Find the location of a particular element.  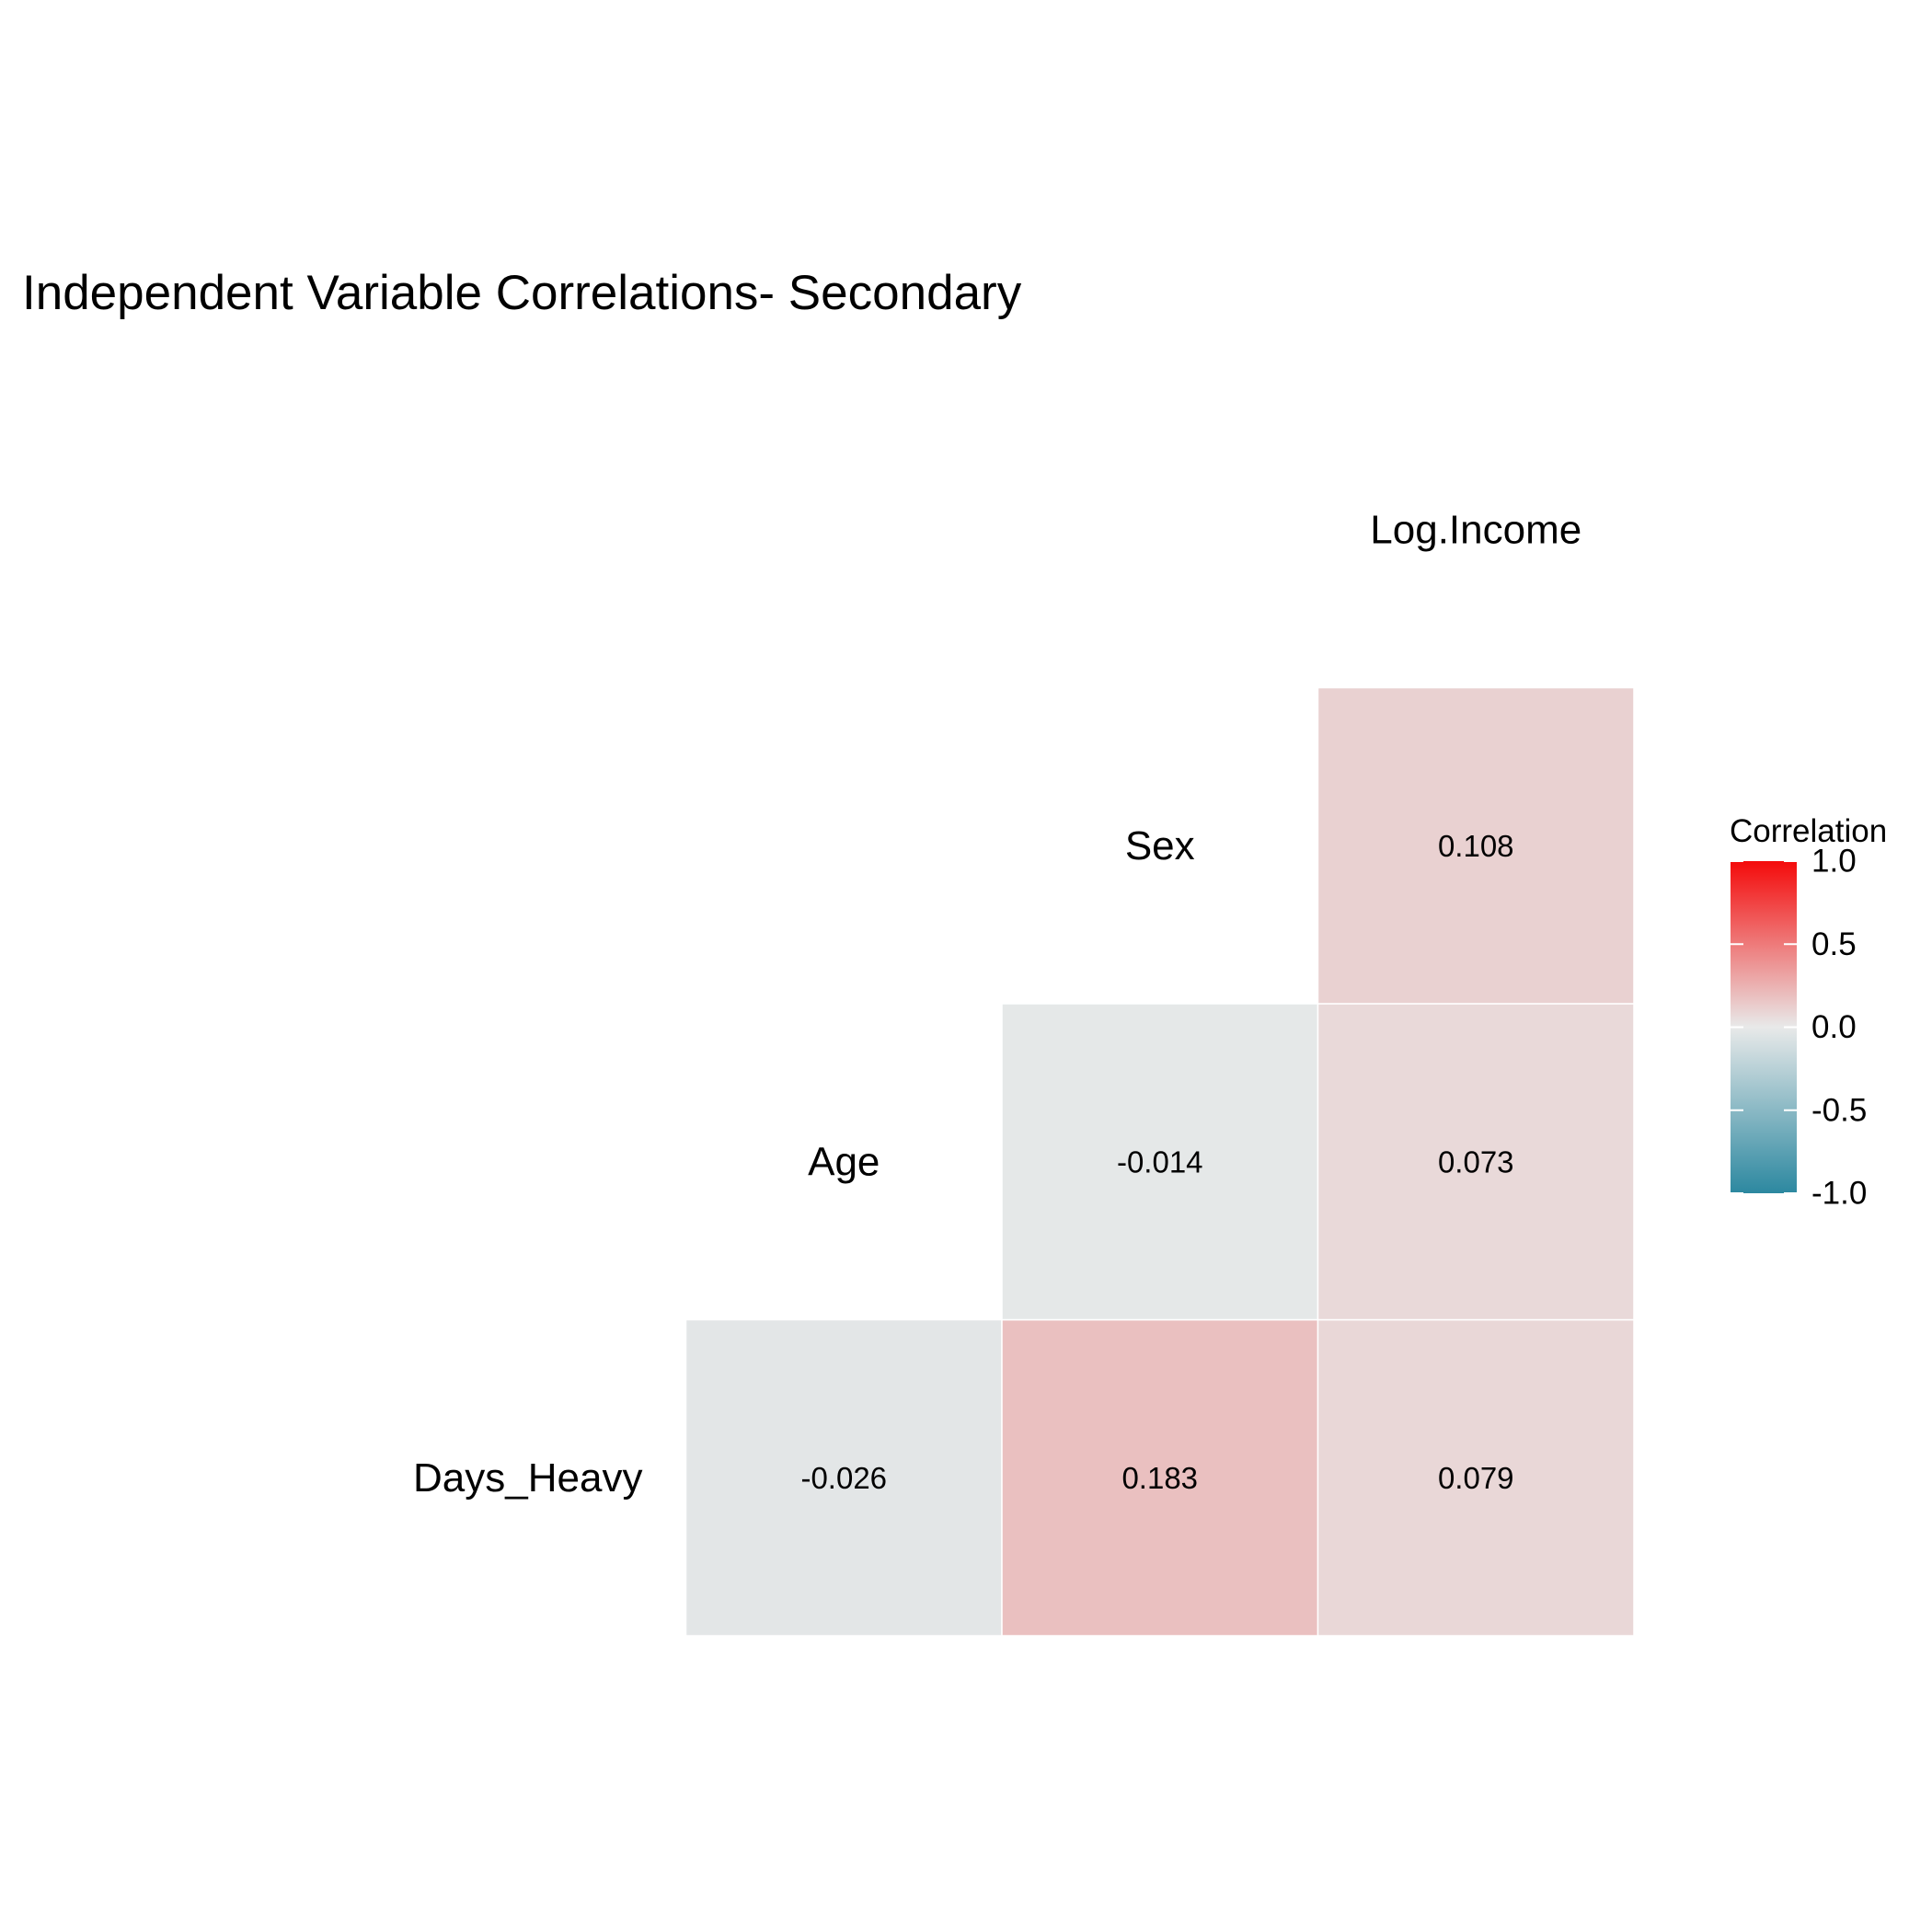

cell-value-label: 0.073 is located at coordinates (1476, 1161).